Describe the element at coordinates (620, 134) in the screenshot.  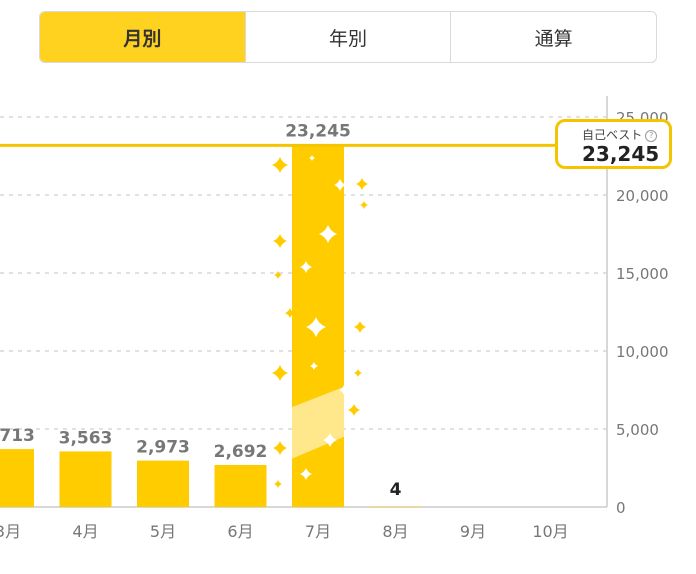
I see `personal-best-label: 自己ベスト?` at that location.